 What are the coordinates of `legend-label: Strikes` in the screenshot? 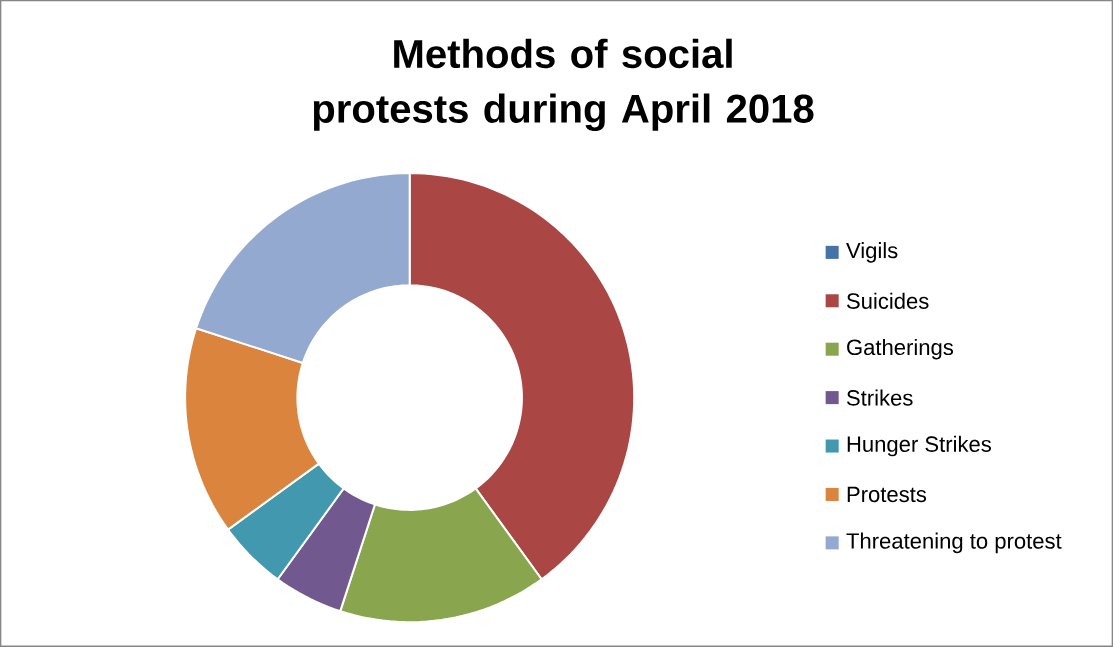 It's located at (879, 397).